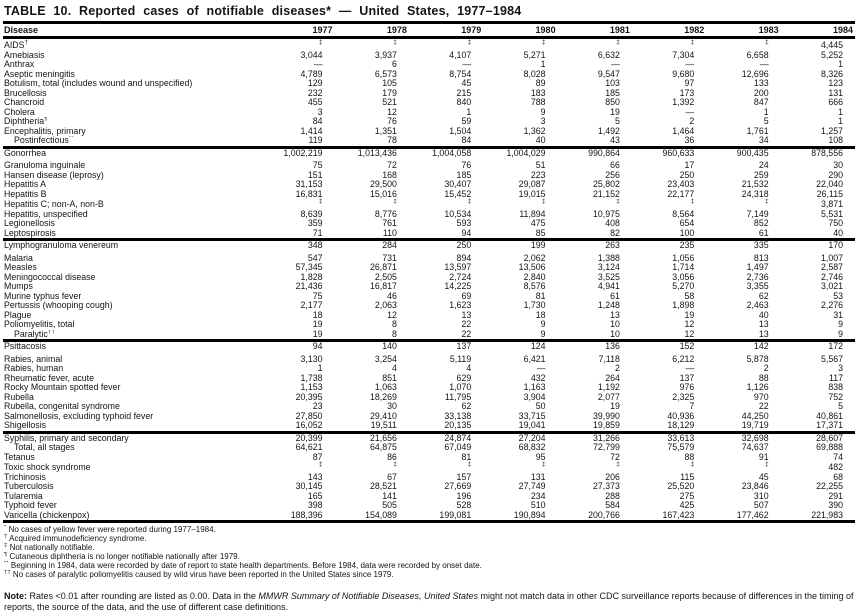 The height and width of the screenshot is (612, 858). I want to click on value-cell: 44,250, so click(755, 415).